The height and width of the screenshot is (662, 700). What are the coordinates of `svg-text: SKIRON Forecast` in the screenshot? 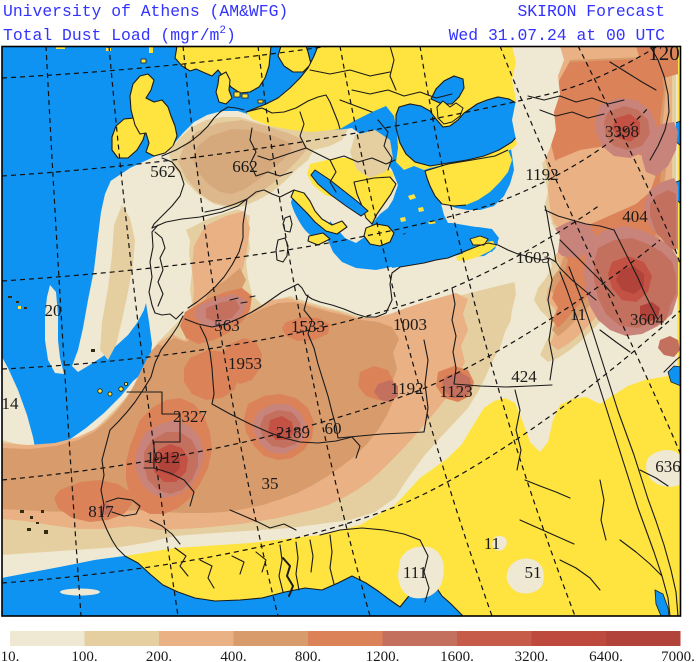 It's located at (591, 11).